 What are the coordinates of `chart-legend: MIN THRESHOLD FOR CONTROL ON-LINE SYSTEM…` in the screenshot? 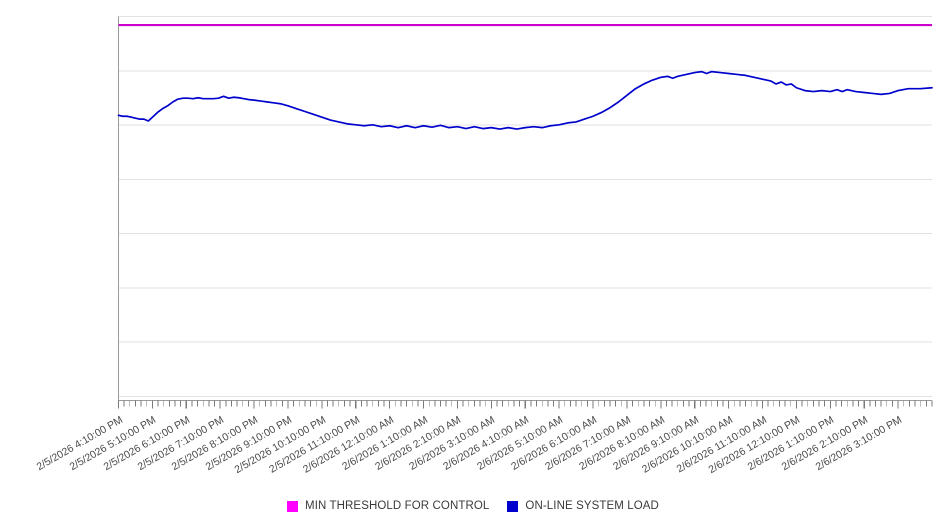 It's located at (473, 506).